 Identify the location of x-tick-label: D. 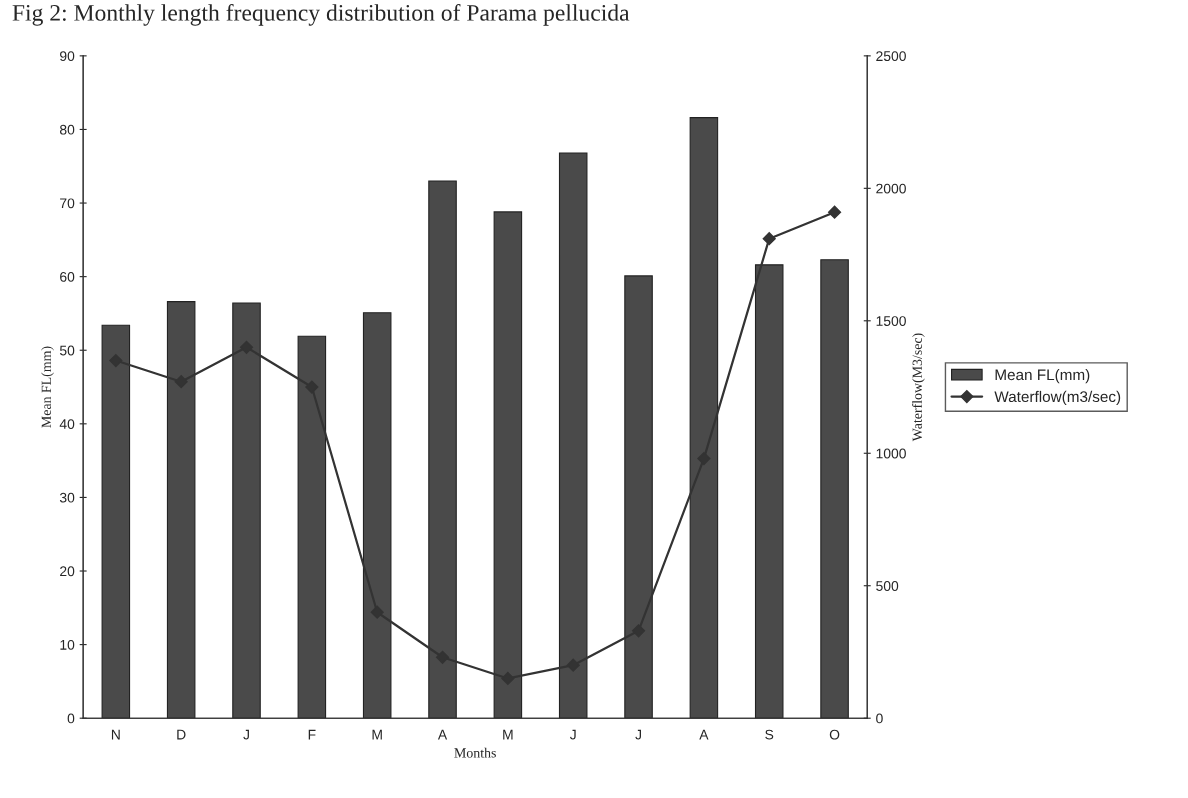
(181, 734).